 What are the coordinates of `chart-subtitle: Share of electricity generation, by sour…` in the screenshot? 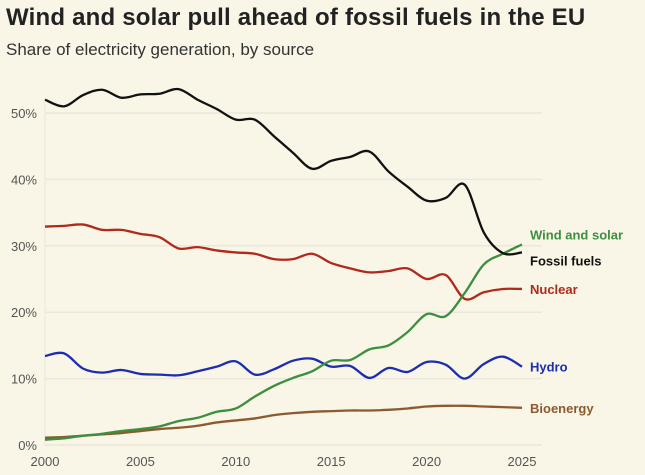 It's located at (160, 49).